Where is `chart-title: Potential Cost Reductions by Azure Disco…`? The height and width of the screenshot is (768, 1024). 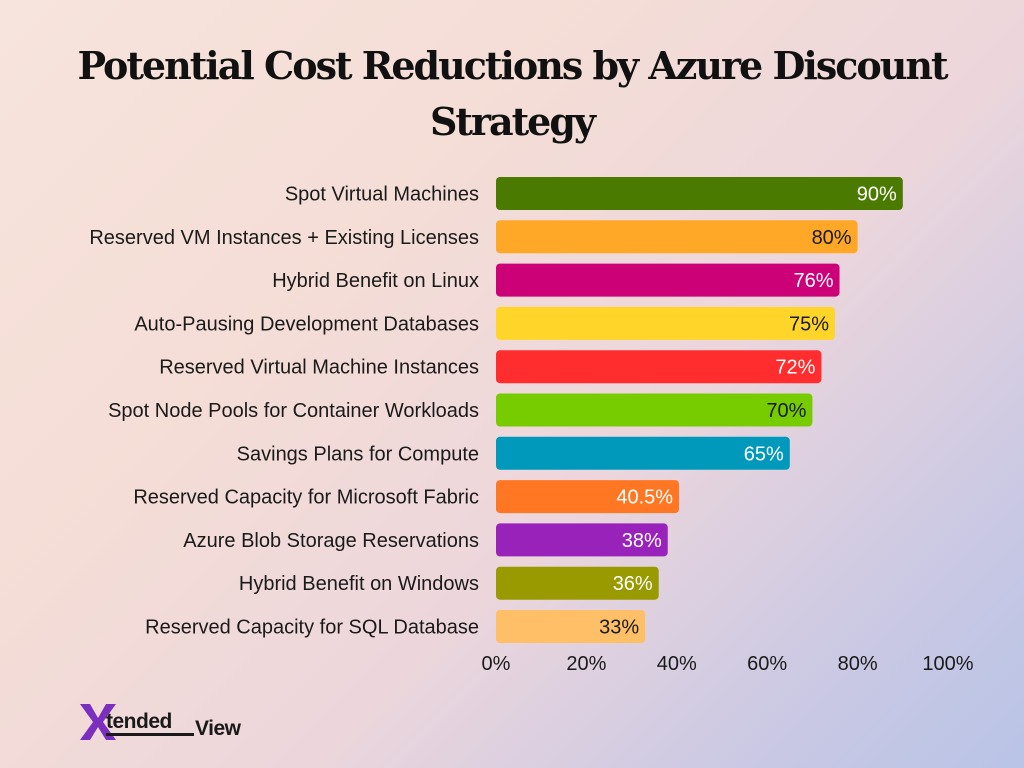 chart-title: Potential Cost Reductions by Azure Disco… is located at coordinates (512, 94).